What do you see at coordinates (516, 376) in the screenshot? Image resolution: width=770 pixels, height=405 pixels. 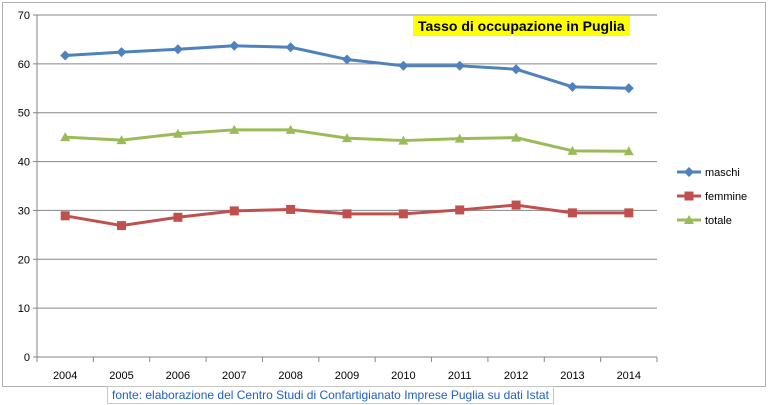 I see `x-tick-label: 2012` at bounding box center [516, 376].